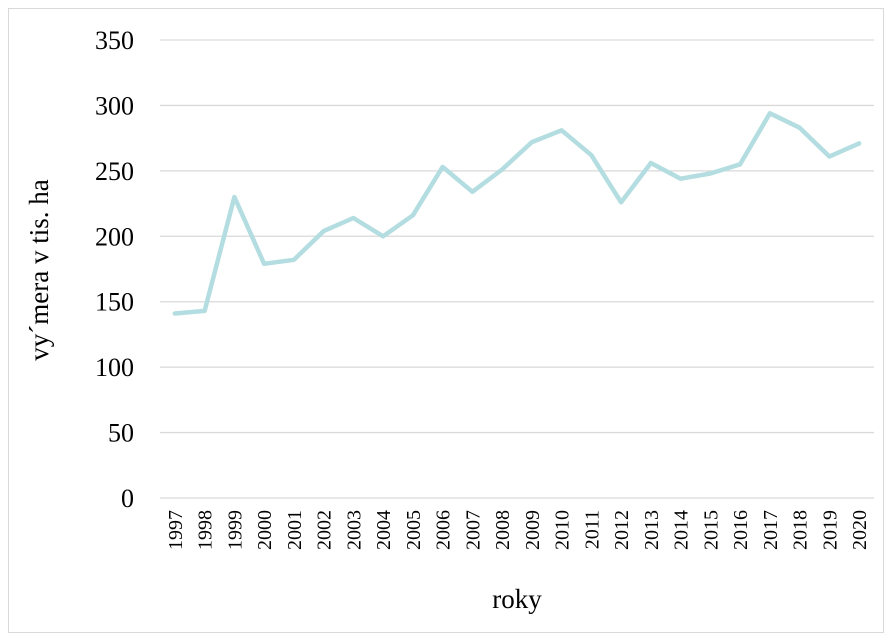  What do you see at coordinates (384, 530) in the screenshot?
I see `x-tick-label: 2004` at bounding box center [384, 530].